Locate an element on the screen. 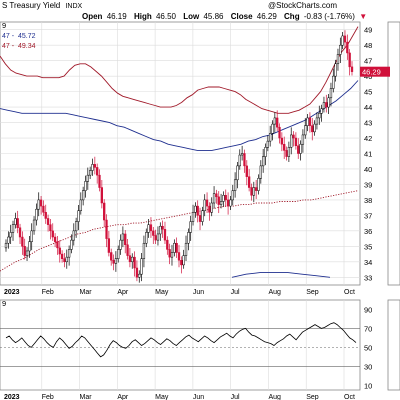 The image size is (400, 400). x-tick-label-lower: Mar is located at coordinates (86, 397).